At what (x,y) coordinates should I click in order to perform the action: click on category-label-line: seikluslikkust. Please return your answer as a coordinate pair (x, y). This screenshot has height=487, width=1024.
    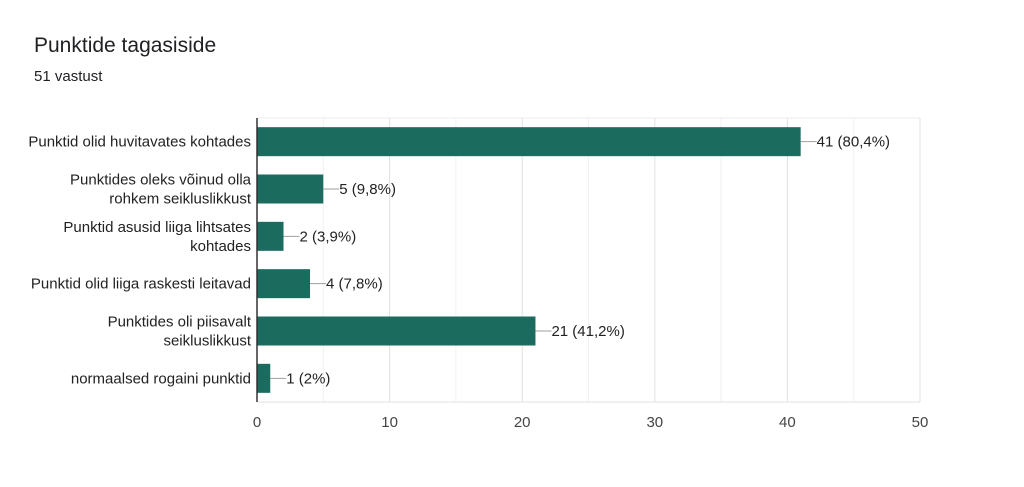
    Looking at the image, I should click on (207, 341).